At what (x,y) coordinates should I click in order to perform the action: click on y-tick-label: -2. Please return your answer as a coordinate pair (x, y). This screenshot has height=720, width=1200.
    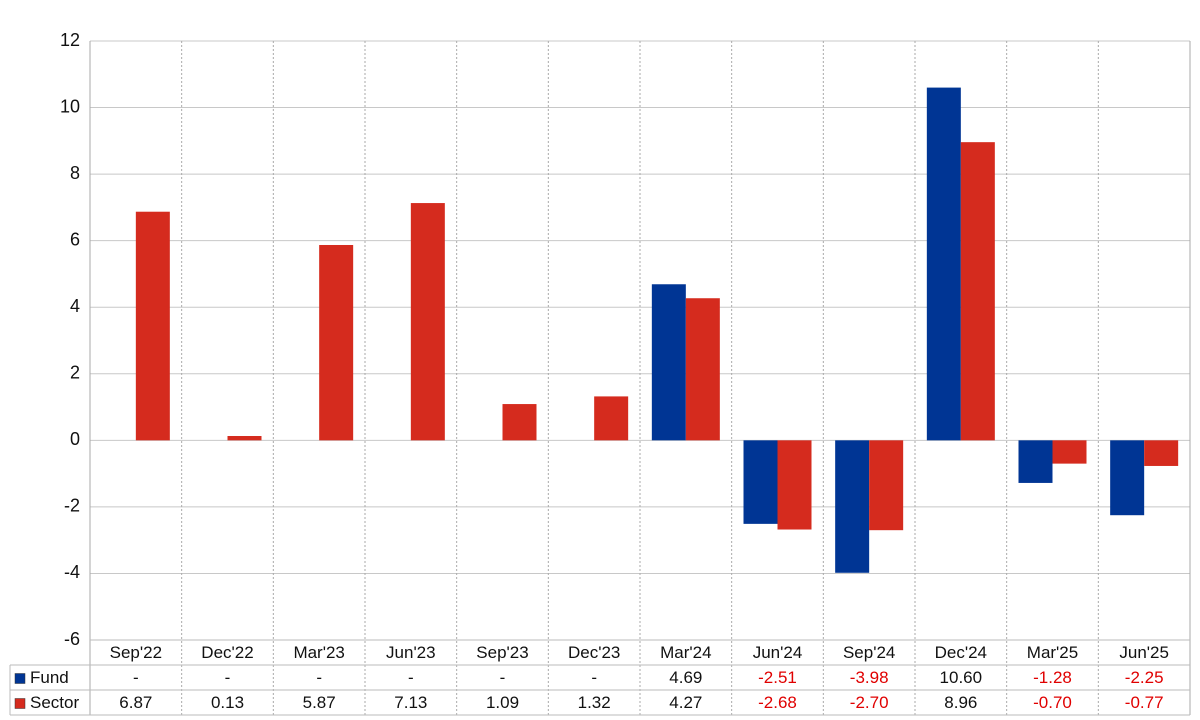
    Looking at the image, I should click on (72, 506).